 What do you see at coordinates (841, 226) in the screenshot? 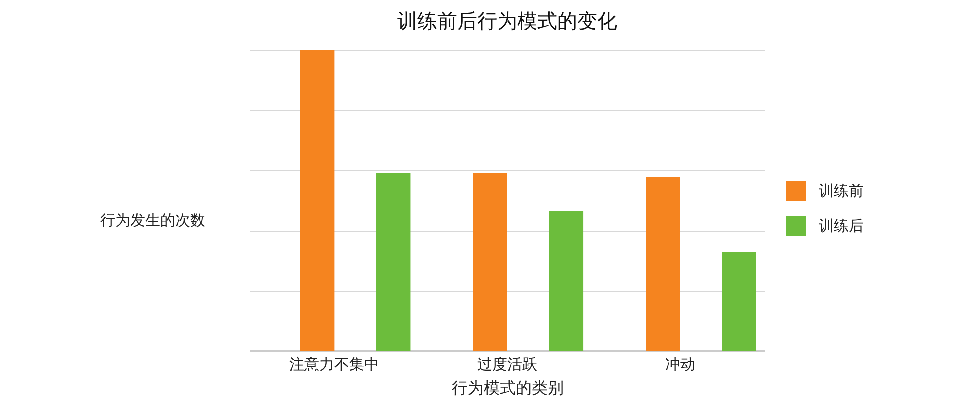
I see `legend-label: 训练后` at bounding box center [841, 226].